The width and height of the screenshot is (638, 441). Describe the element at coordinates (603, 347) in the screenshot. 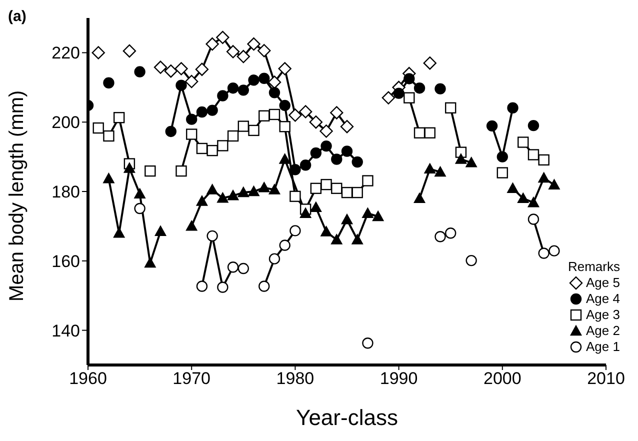

I see `legend-label: Age 1` at that location.